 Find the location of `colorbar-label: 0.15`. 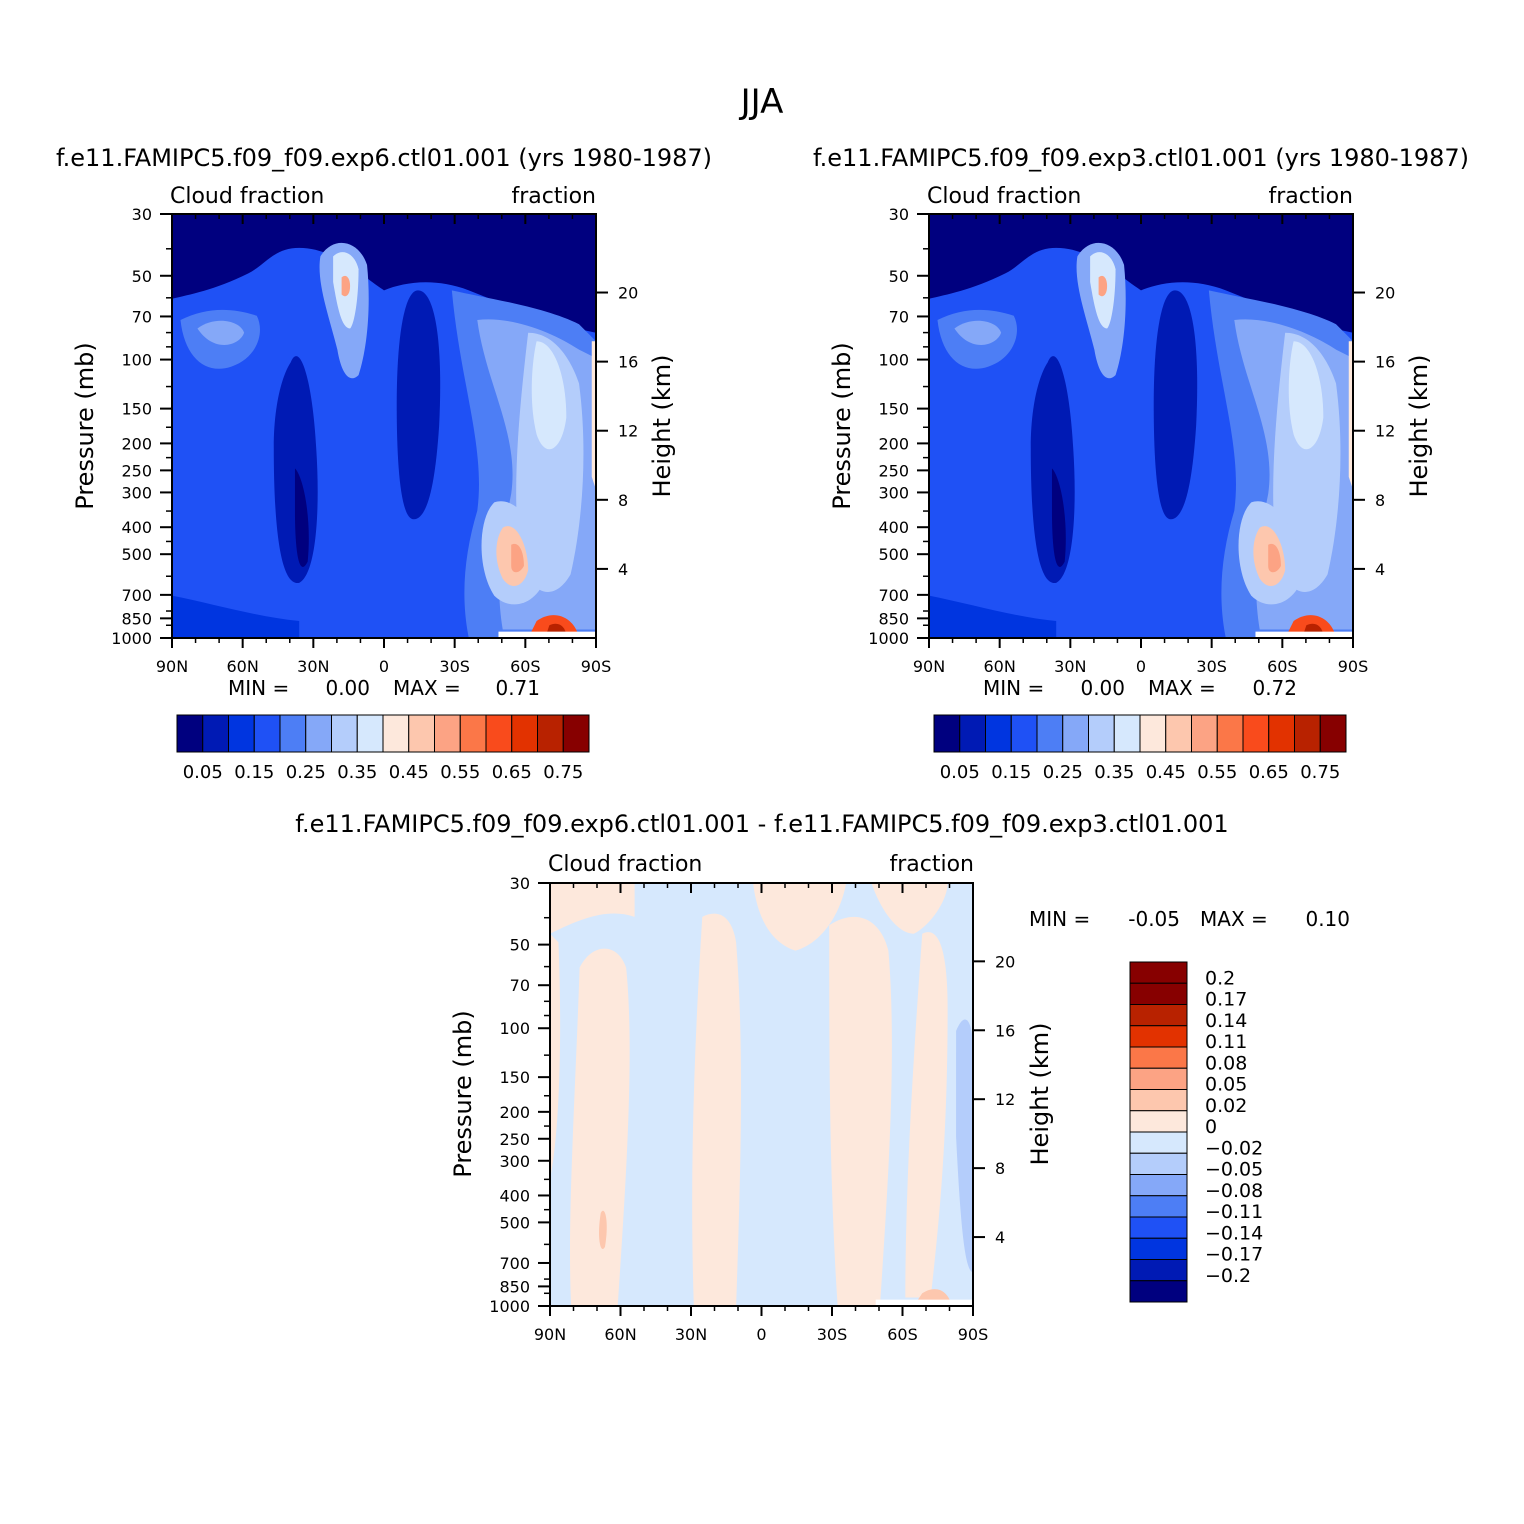

colorbar-label: 0.15 is located at coordinates (1011, 772).